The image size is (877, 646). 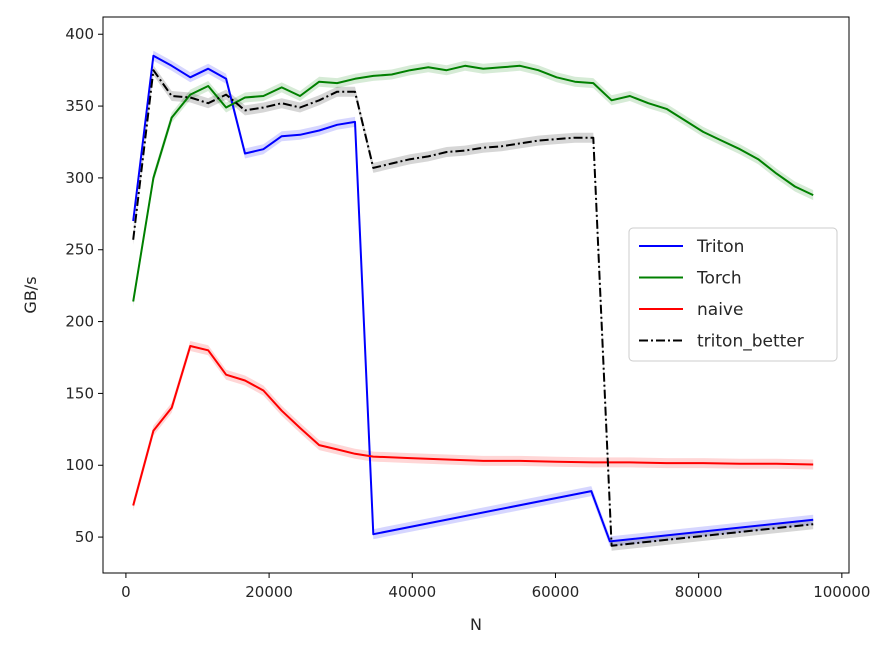 What do you see at coordinates (556, 592) in the screenshot?
I see `x-tick-label: 60000` at bounding box center [556, 592].